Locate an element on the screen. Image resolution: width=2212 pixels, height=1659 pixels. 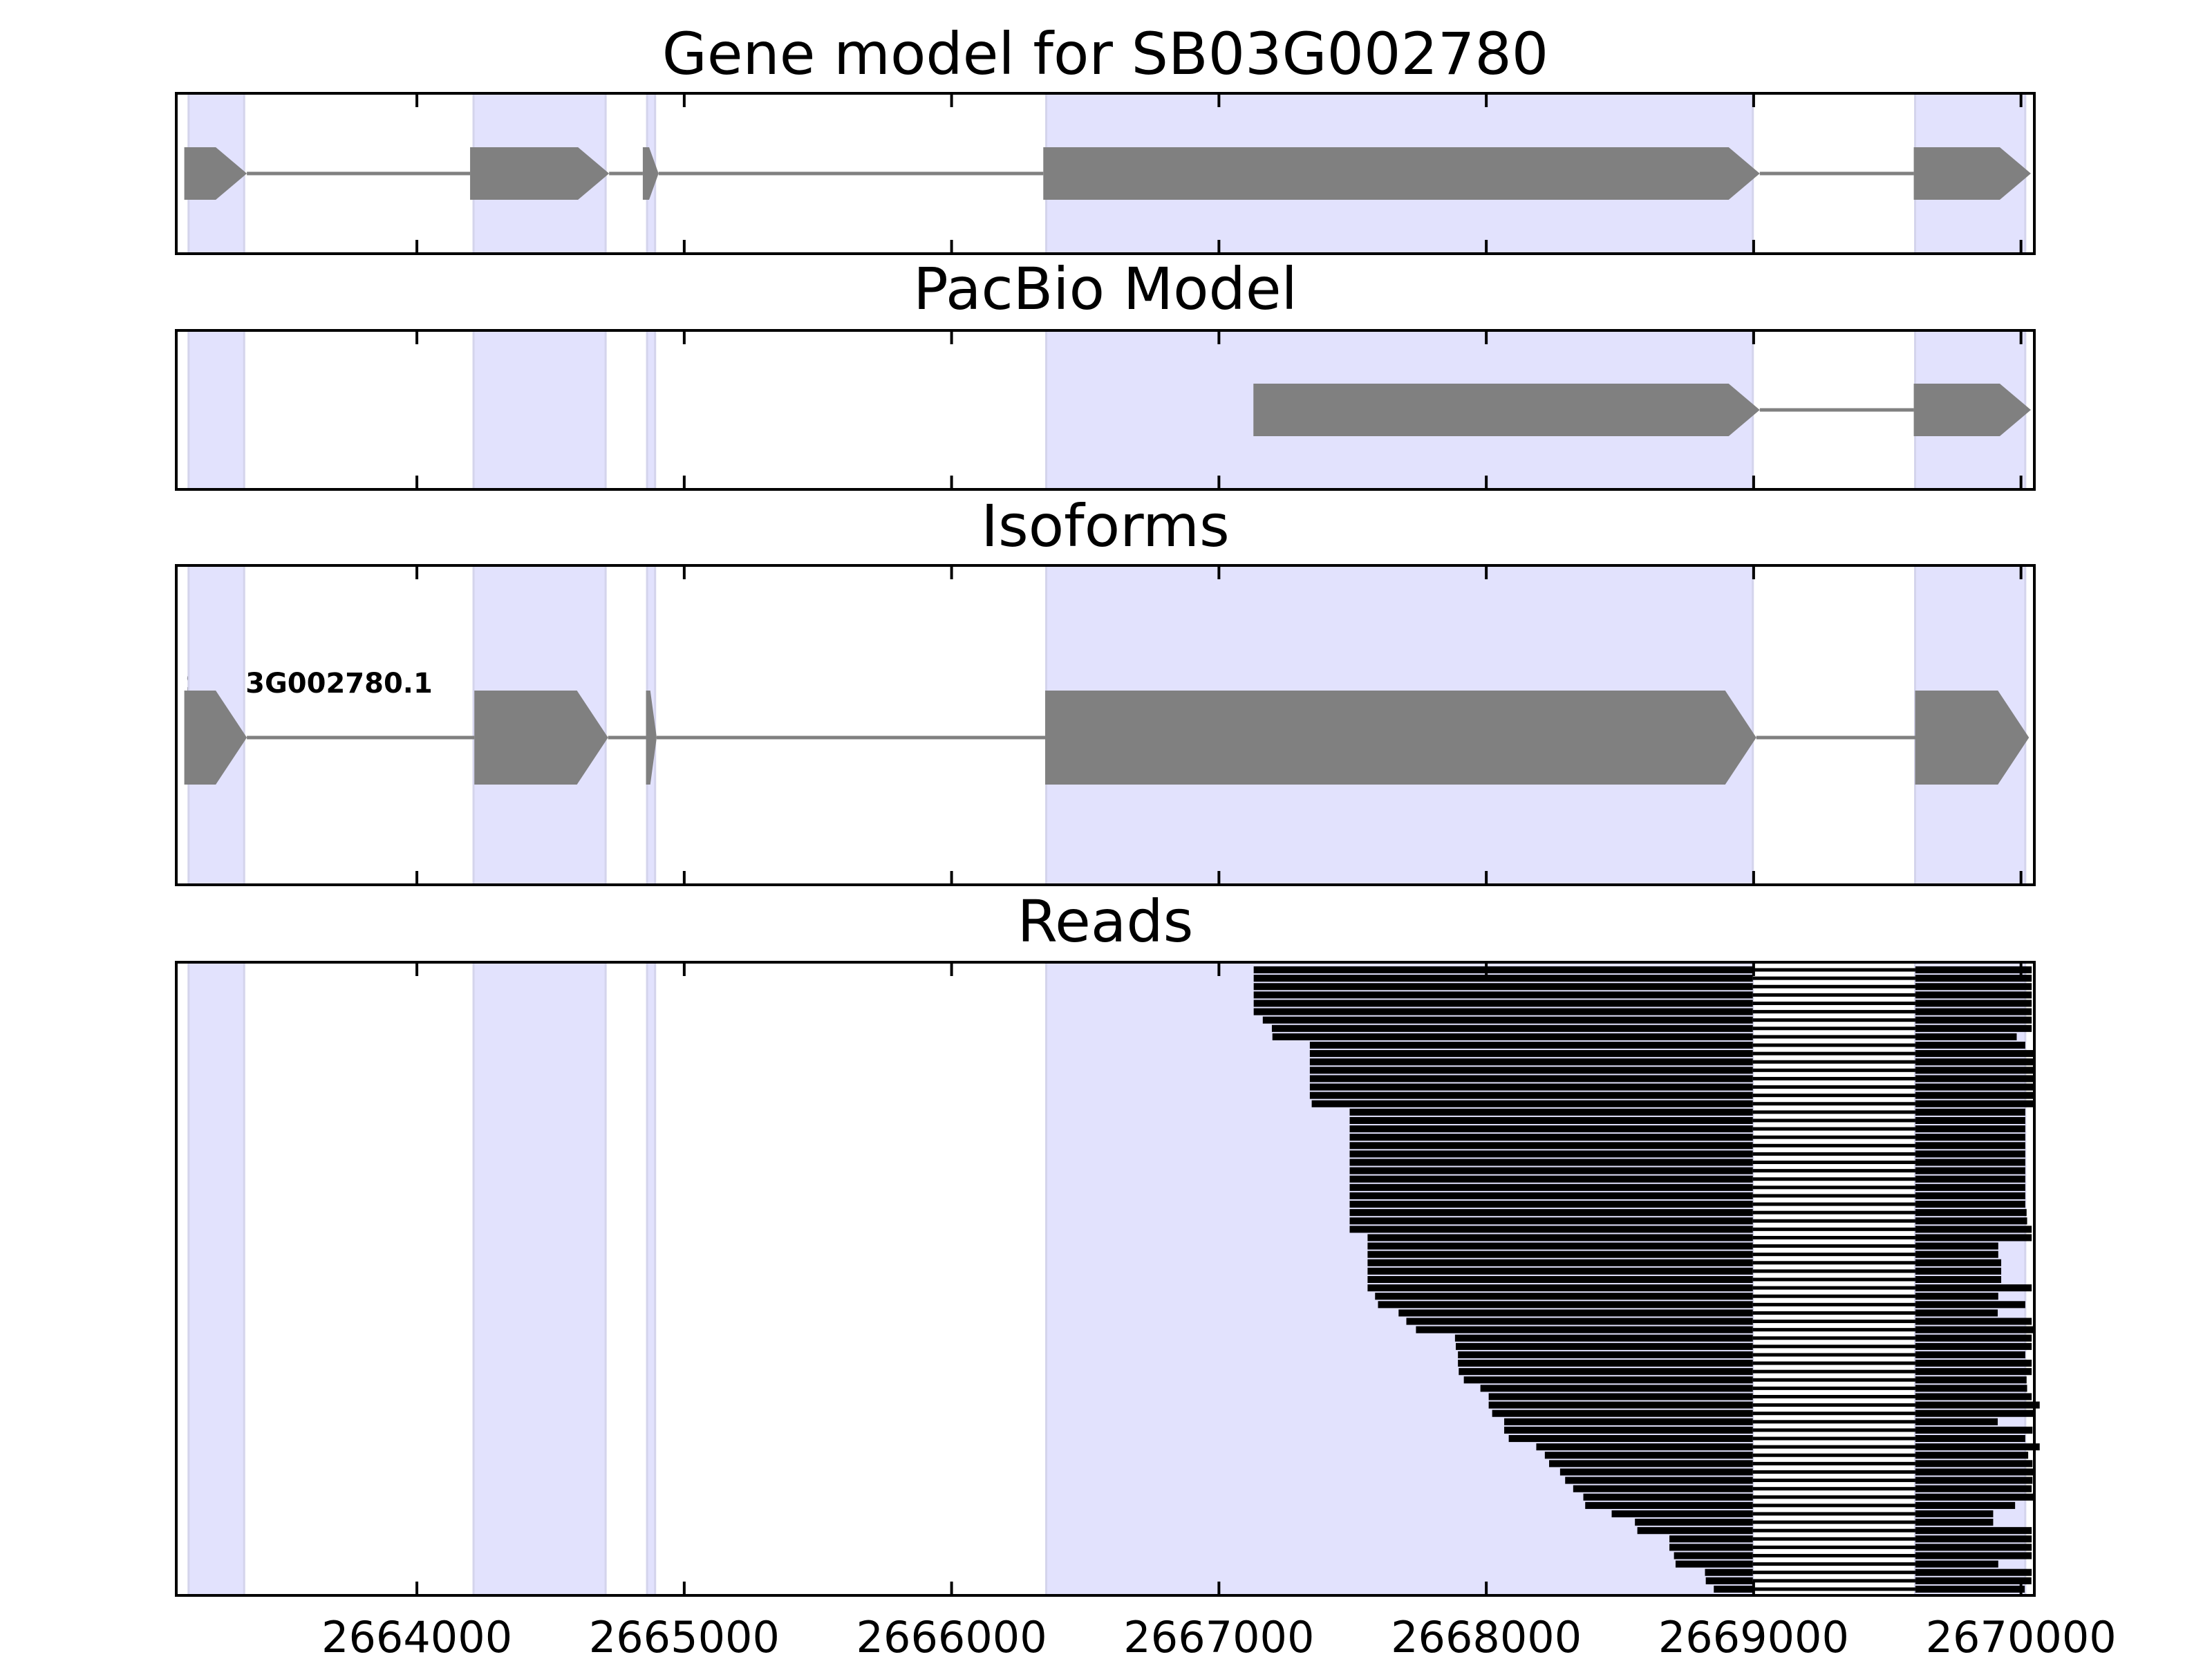
panel-pacbio is located at coordinates (1105, 410).